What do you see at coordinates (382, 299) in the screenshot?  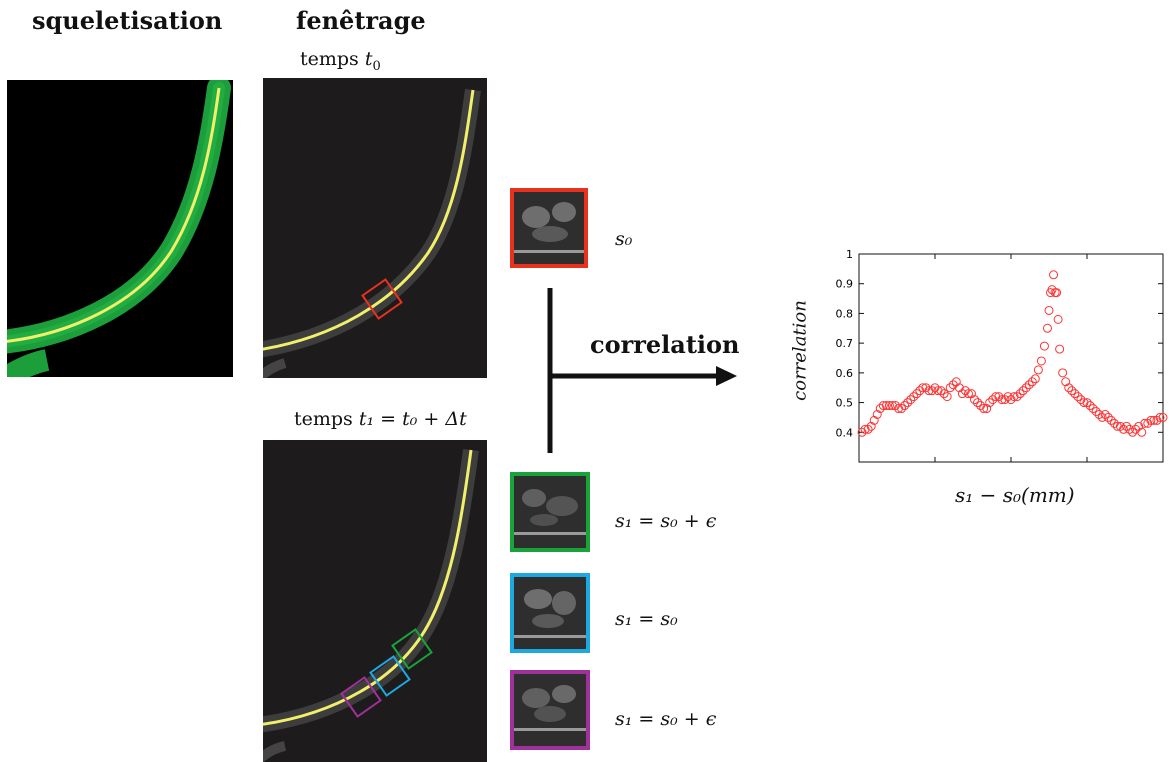 I see `window-red` at bounding box center [382, 299].